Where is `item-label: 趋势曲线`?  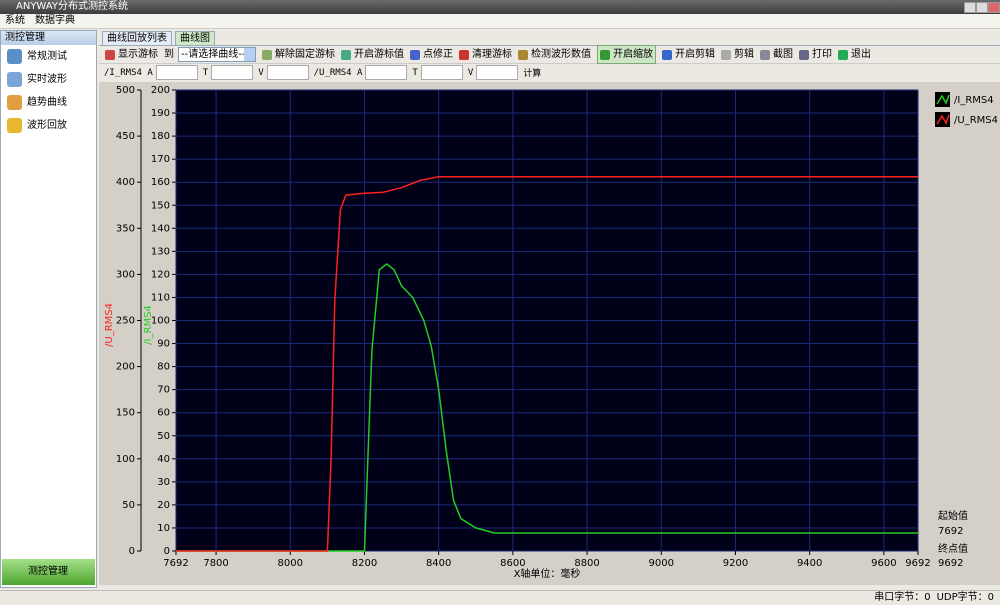 item-label: 趋势曲线 is located at coordinates (47, 102).